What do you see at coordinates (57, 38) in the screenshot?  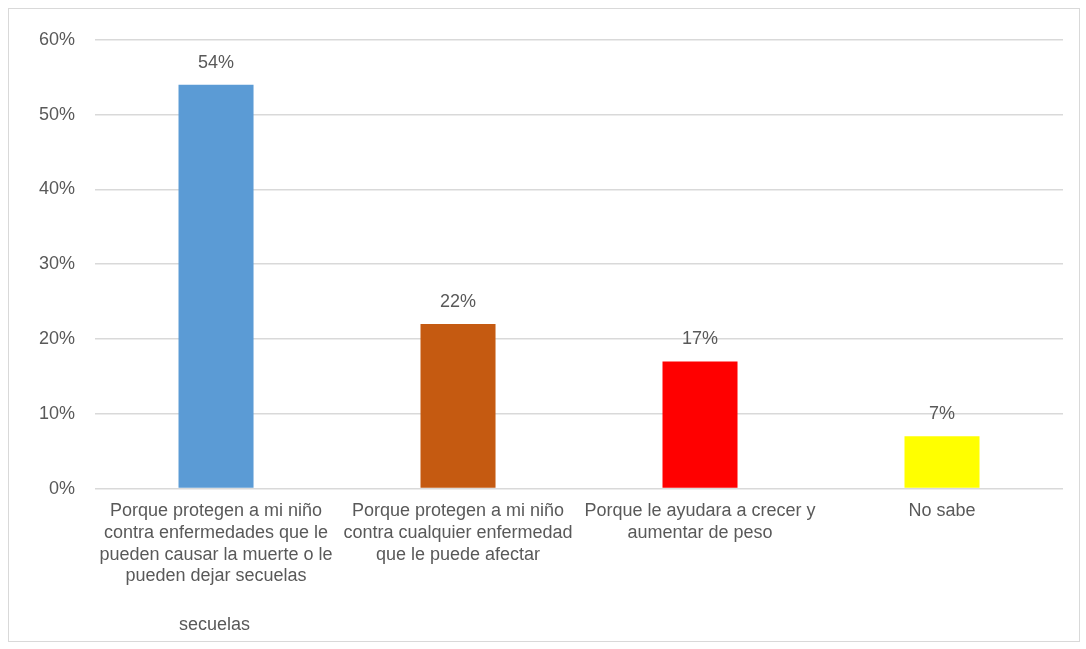 I see `y-tick-label: 60%` at bounding box center [57, 38].